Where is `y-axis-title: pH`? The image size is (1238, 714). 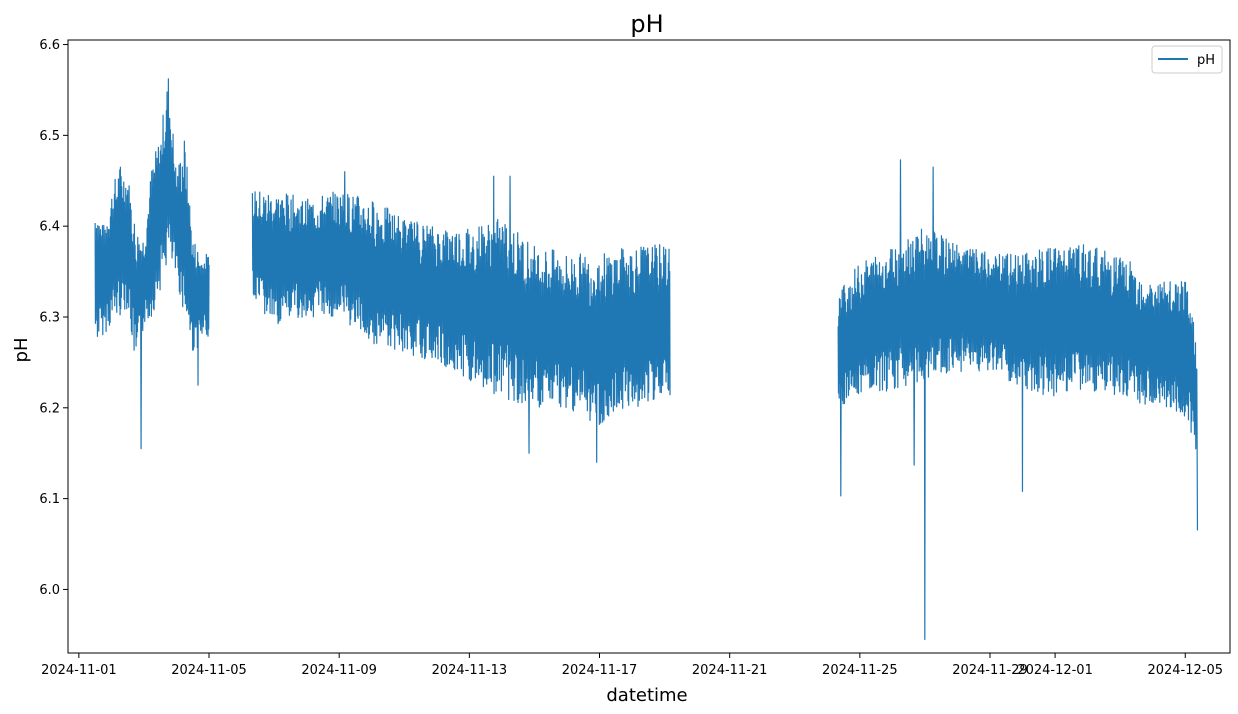 y-axis-title: pH is located at coordinates (21, 350).